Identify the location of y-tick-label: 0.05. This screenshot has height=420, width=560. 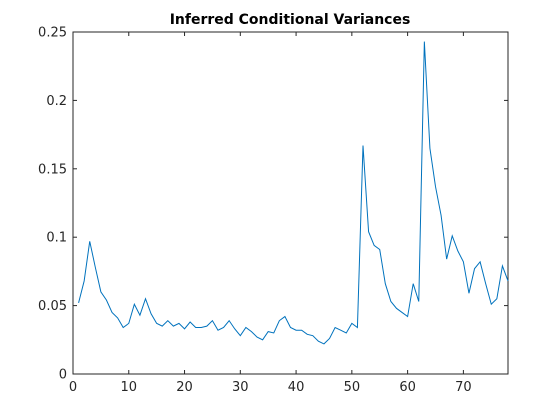
(52, 306).